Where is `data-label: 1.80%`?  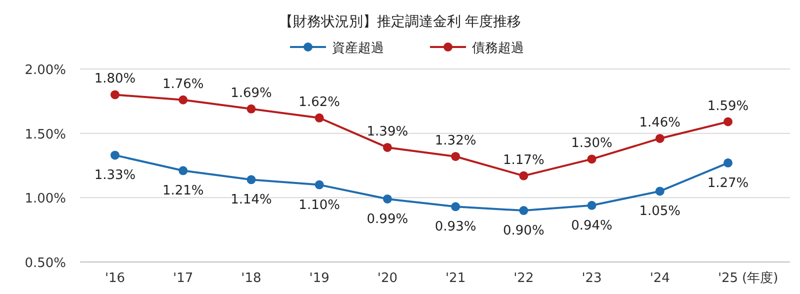
data-label: 1.80% is located at coordinates (115, 79).